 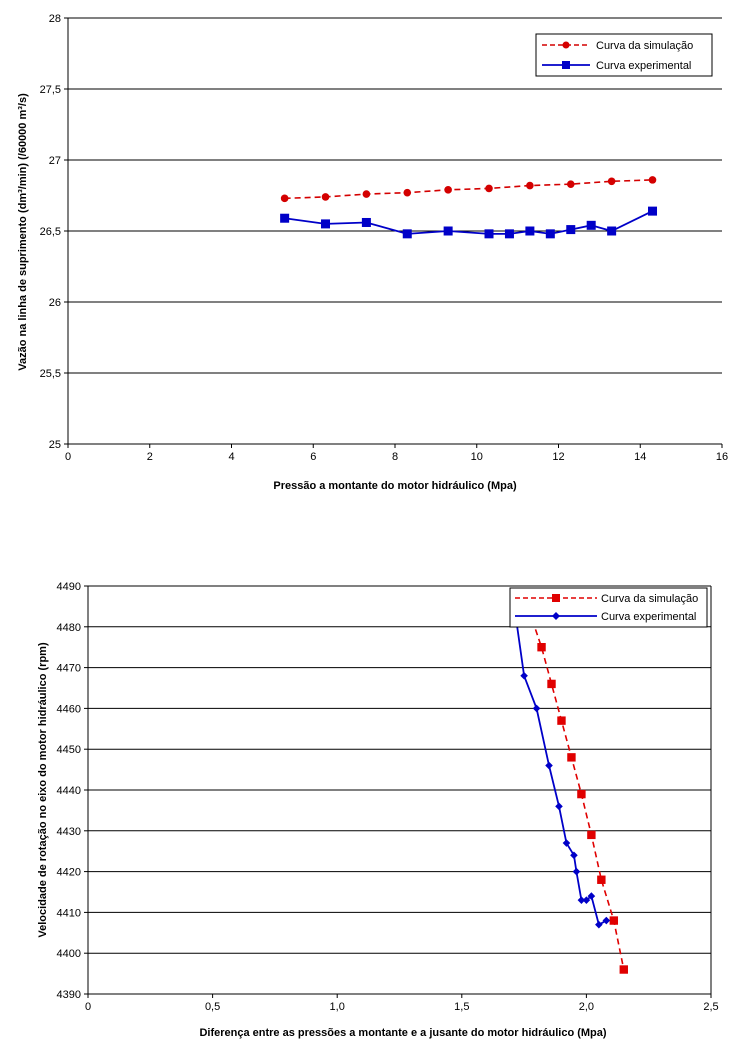 I want to click on chart2-legend-experimental-label: Curva experimental, so click(x=648, y=617).